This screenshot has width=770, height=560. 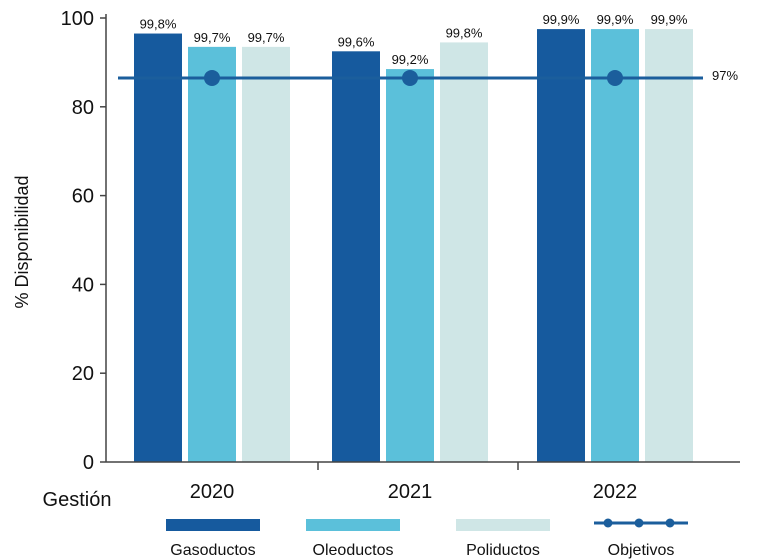 What do you see at coordinates (641, 550) in the screenshot?
I see `legend-label-objetivos: Objetivos` at bounding box center [641, 550].